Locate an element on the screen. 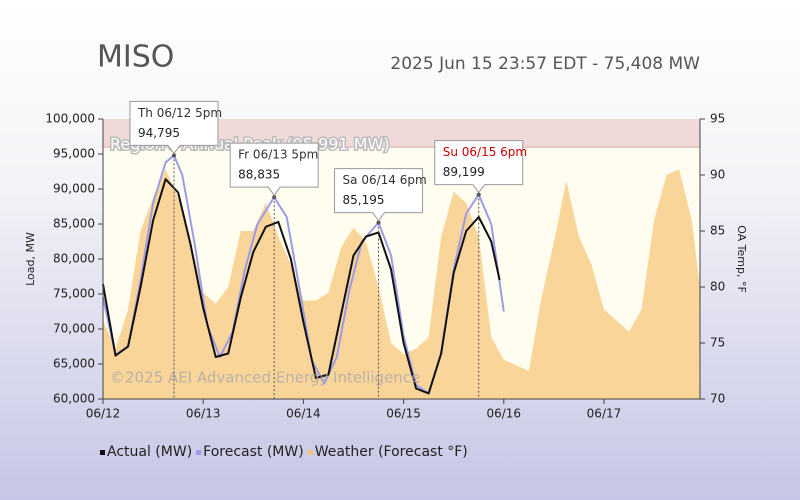 This screenshot has height=500, width=800. y-tick-label: 100,000 is located at coordinates (70, 119).